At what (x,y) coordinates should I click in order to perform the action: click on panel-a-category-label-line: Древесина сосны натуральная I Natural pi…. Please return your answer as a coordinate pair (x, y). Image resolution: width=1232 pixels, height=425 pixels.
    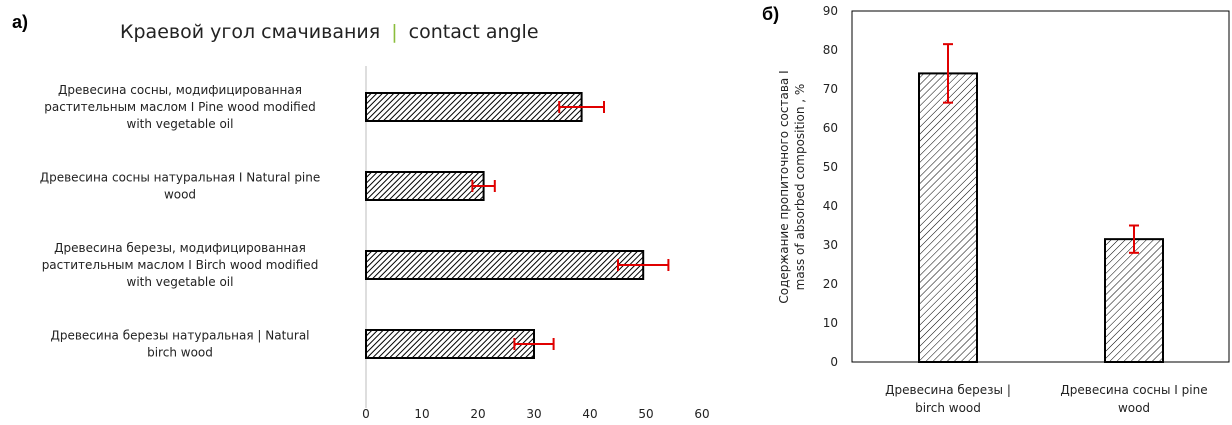
    Looking at the image, I should click on (180, 178).